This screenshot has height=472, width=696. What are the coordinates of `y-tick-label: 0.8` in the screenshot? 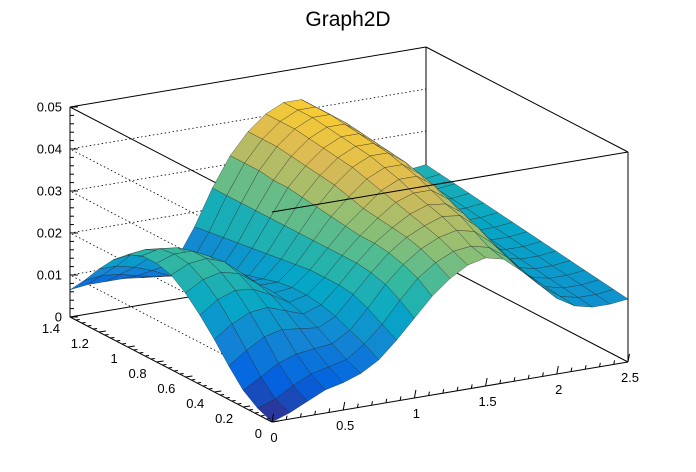 It's located at (137, 373).